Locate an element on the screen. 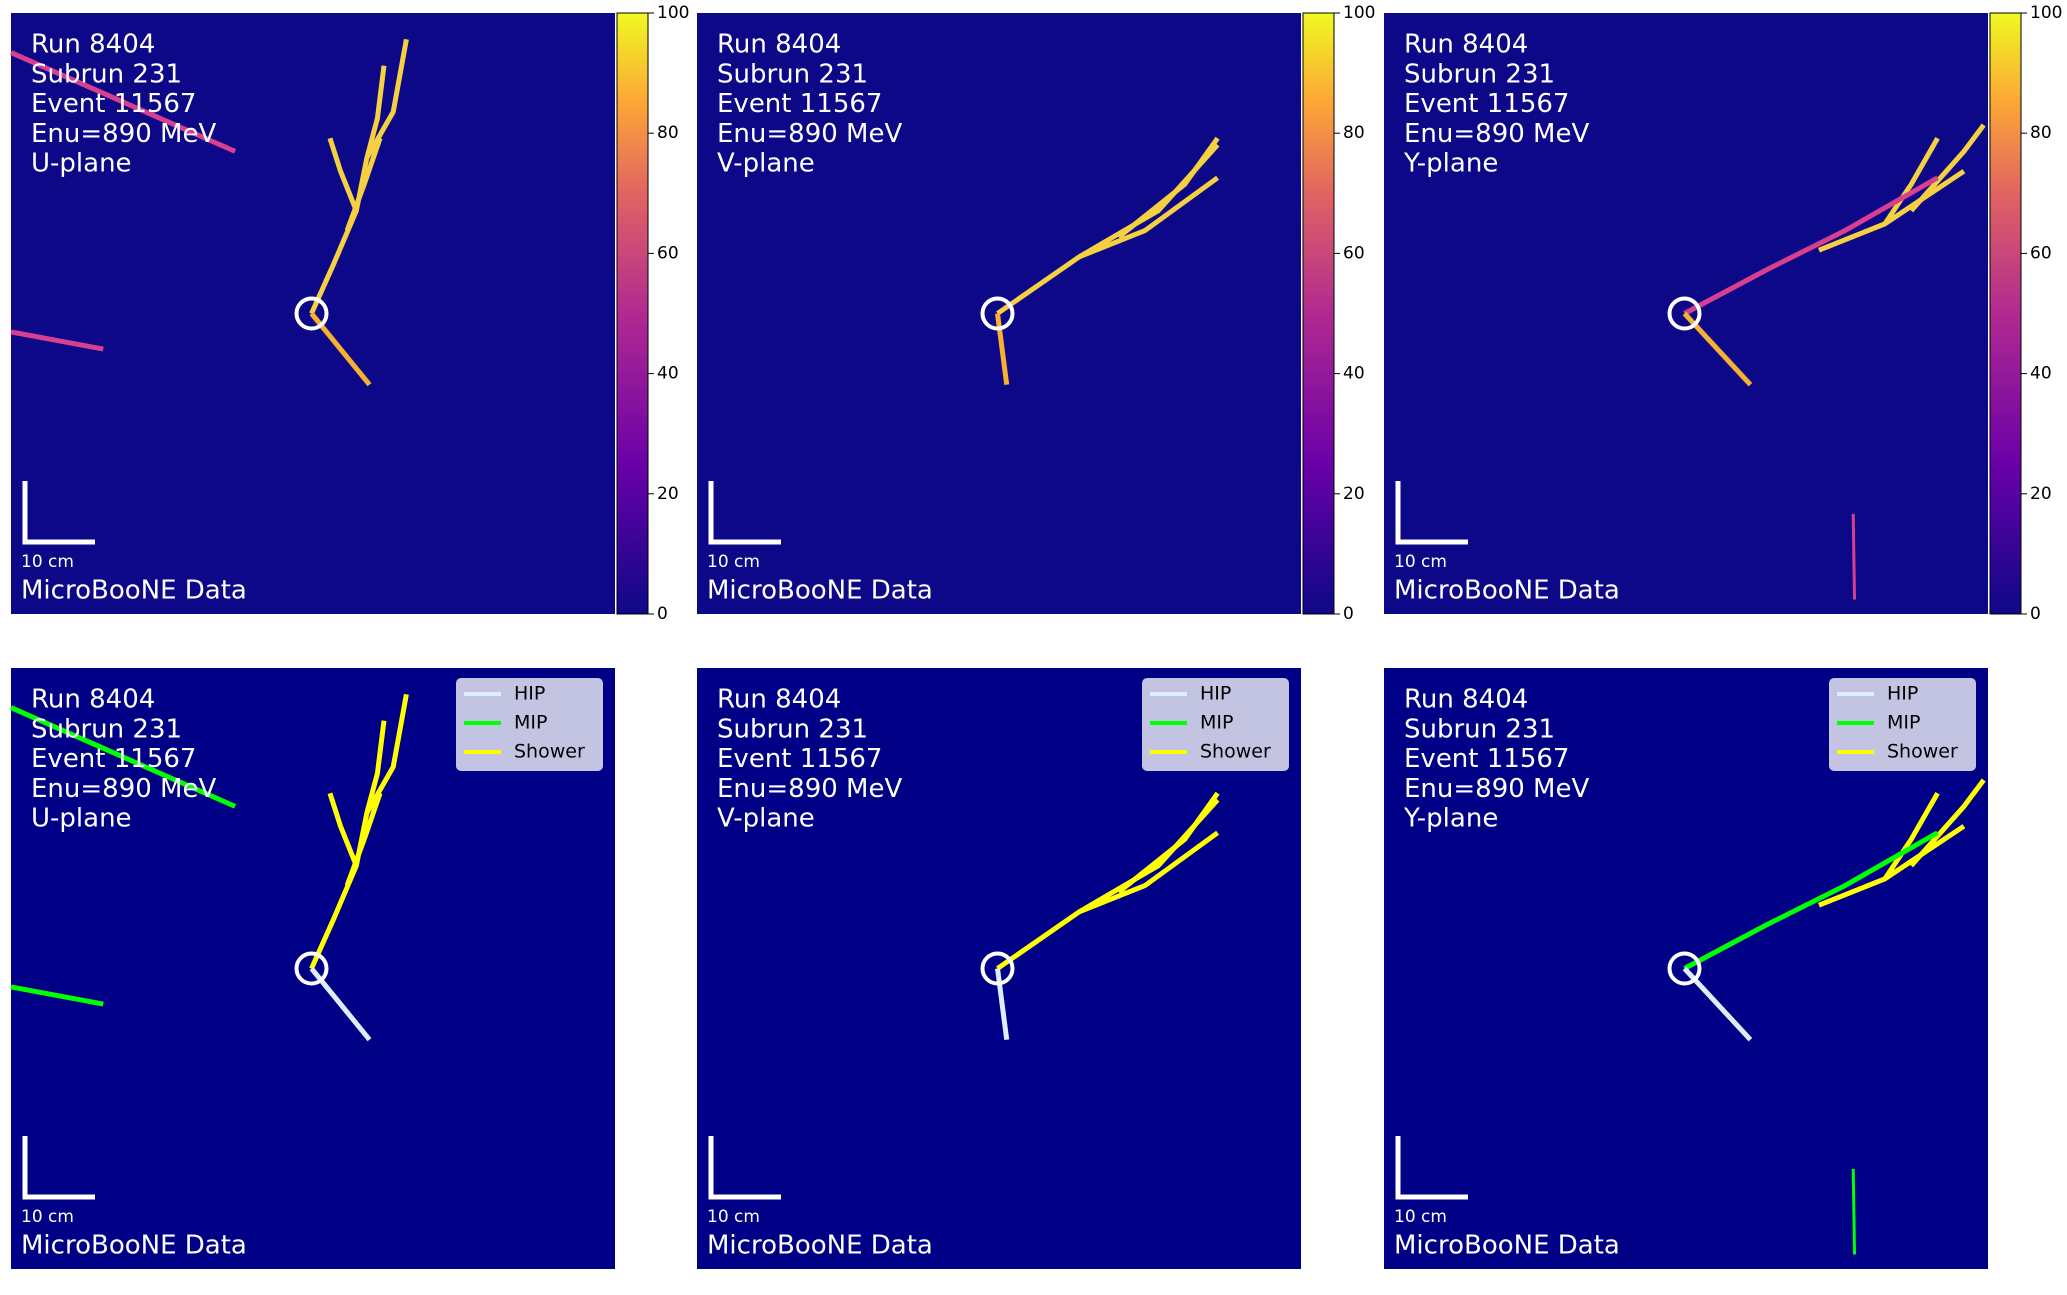 Image resolution: width=2067 pixels, height=1295 pixels. legend-box is located at coordinates (1215, 724).